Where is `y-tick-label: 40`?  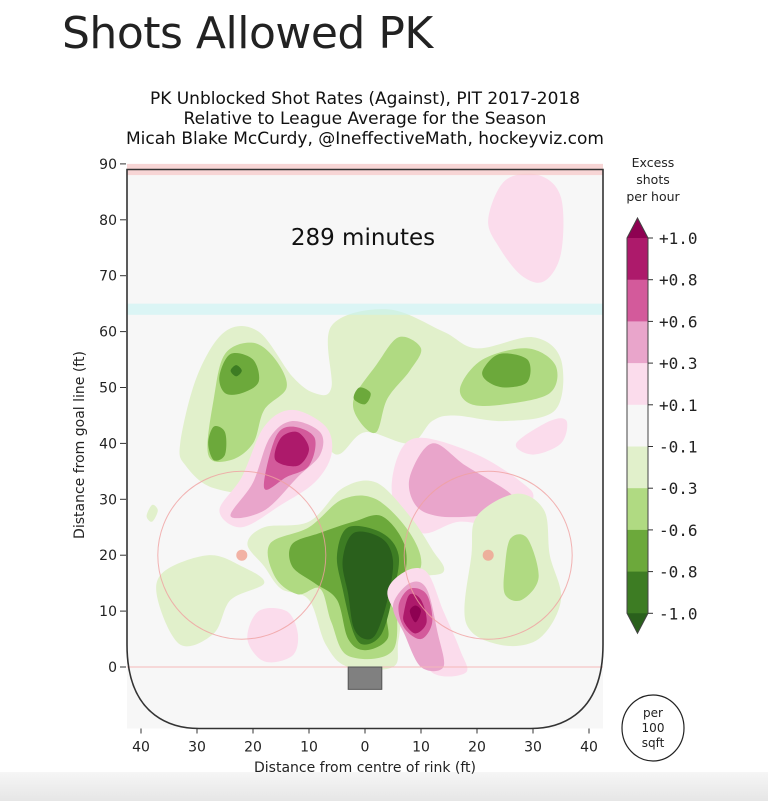 y-tick-label: 40 is located at coordinates (108, 444).